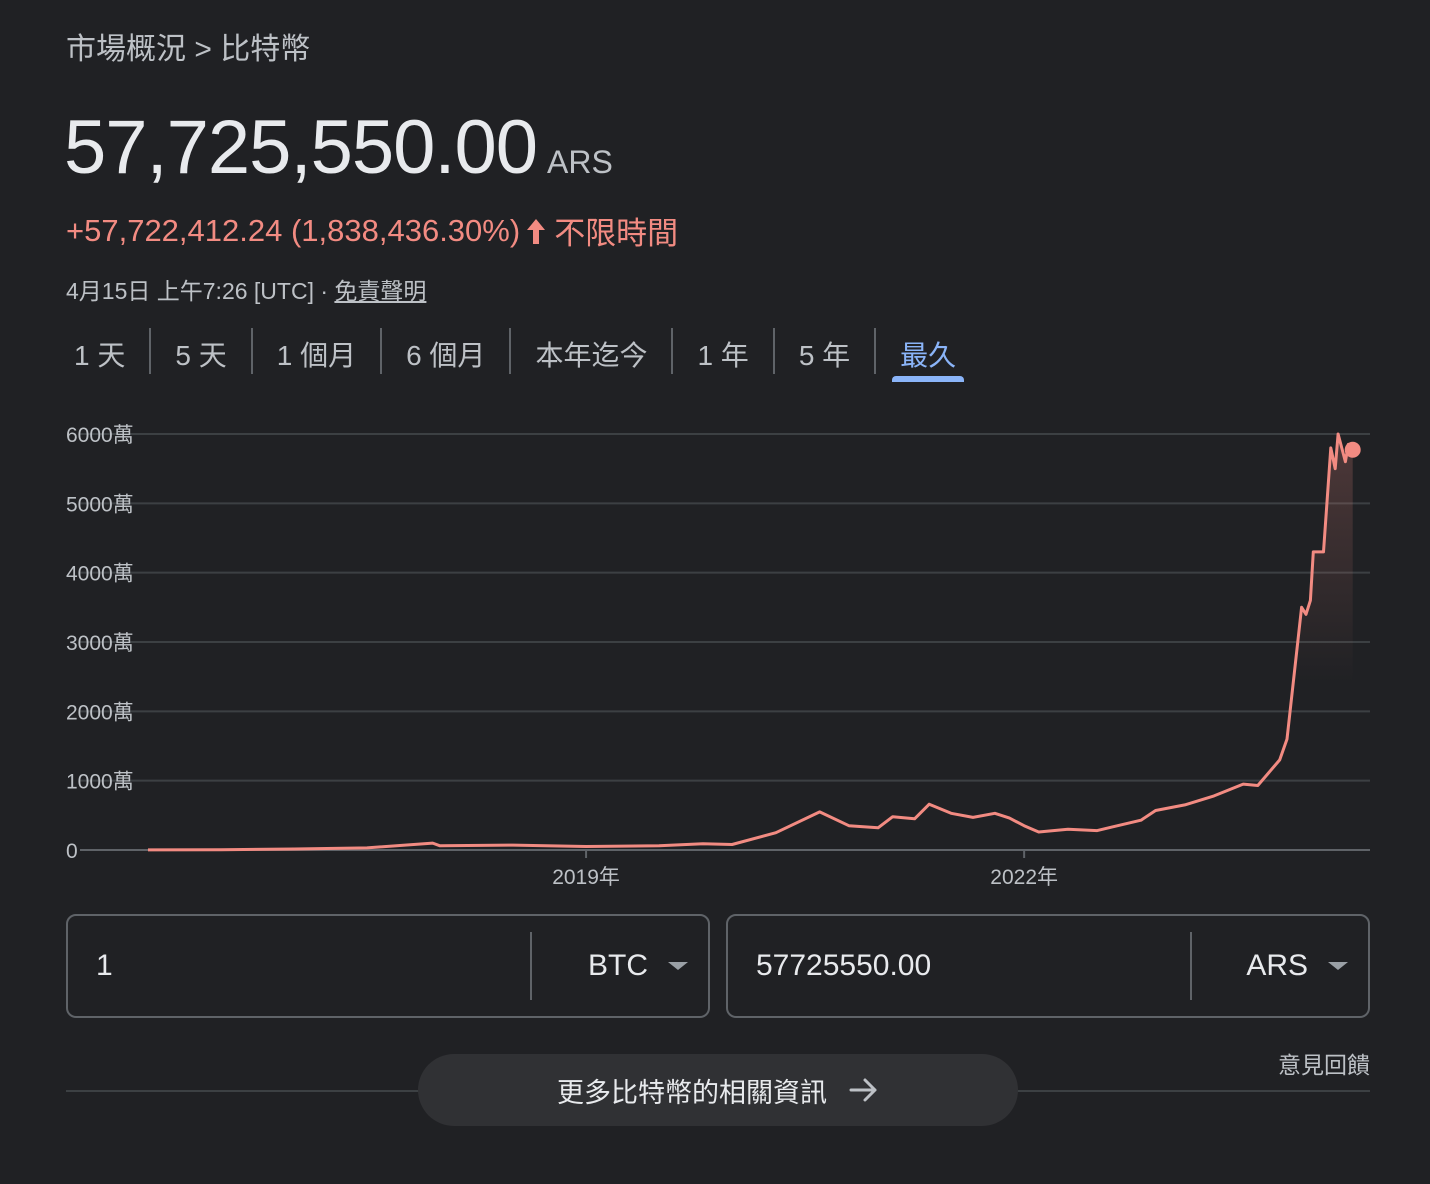  Describe the element at coordinates (586, 877) in the screenshot. I see `x-tick-label: 2019年` at that location.